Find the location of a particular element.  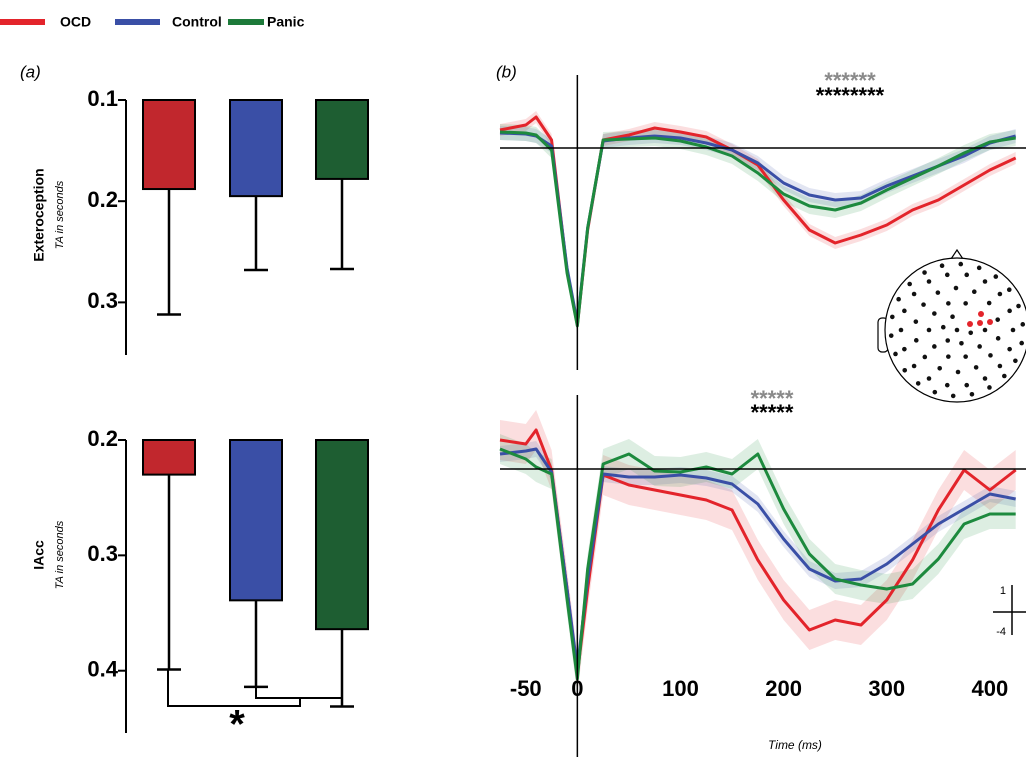

panel-label: (a) is located at coordinates (30, 71).